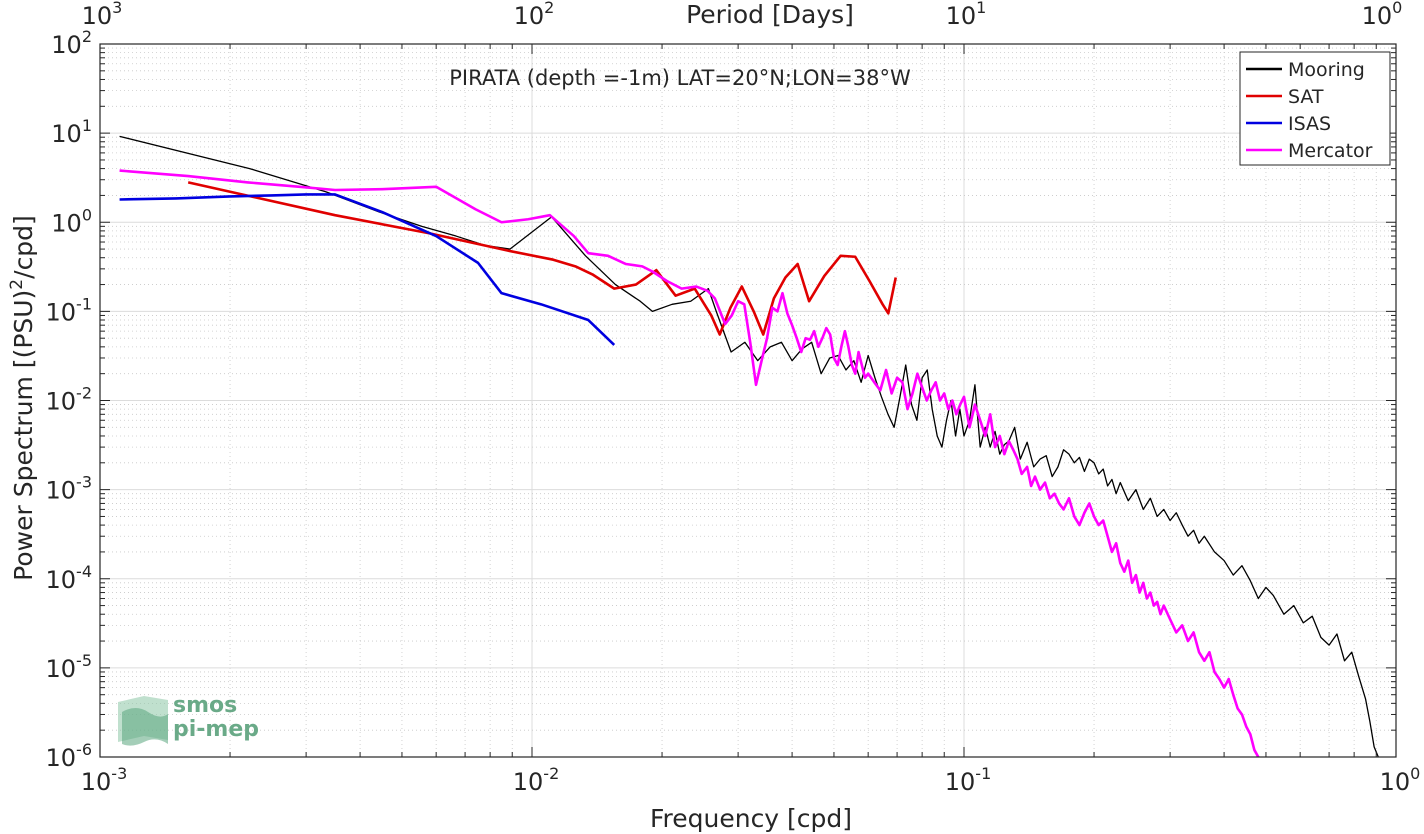  I want to click on y-tick-label: 10⁻⁶, so click(69, 756).